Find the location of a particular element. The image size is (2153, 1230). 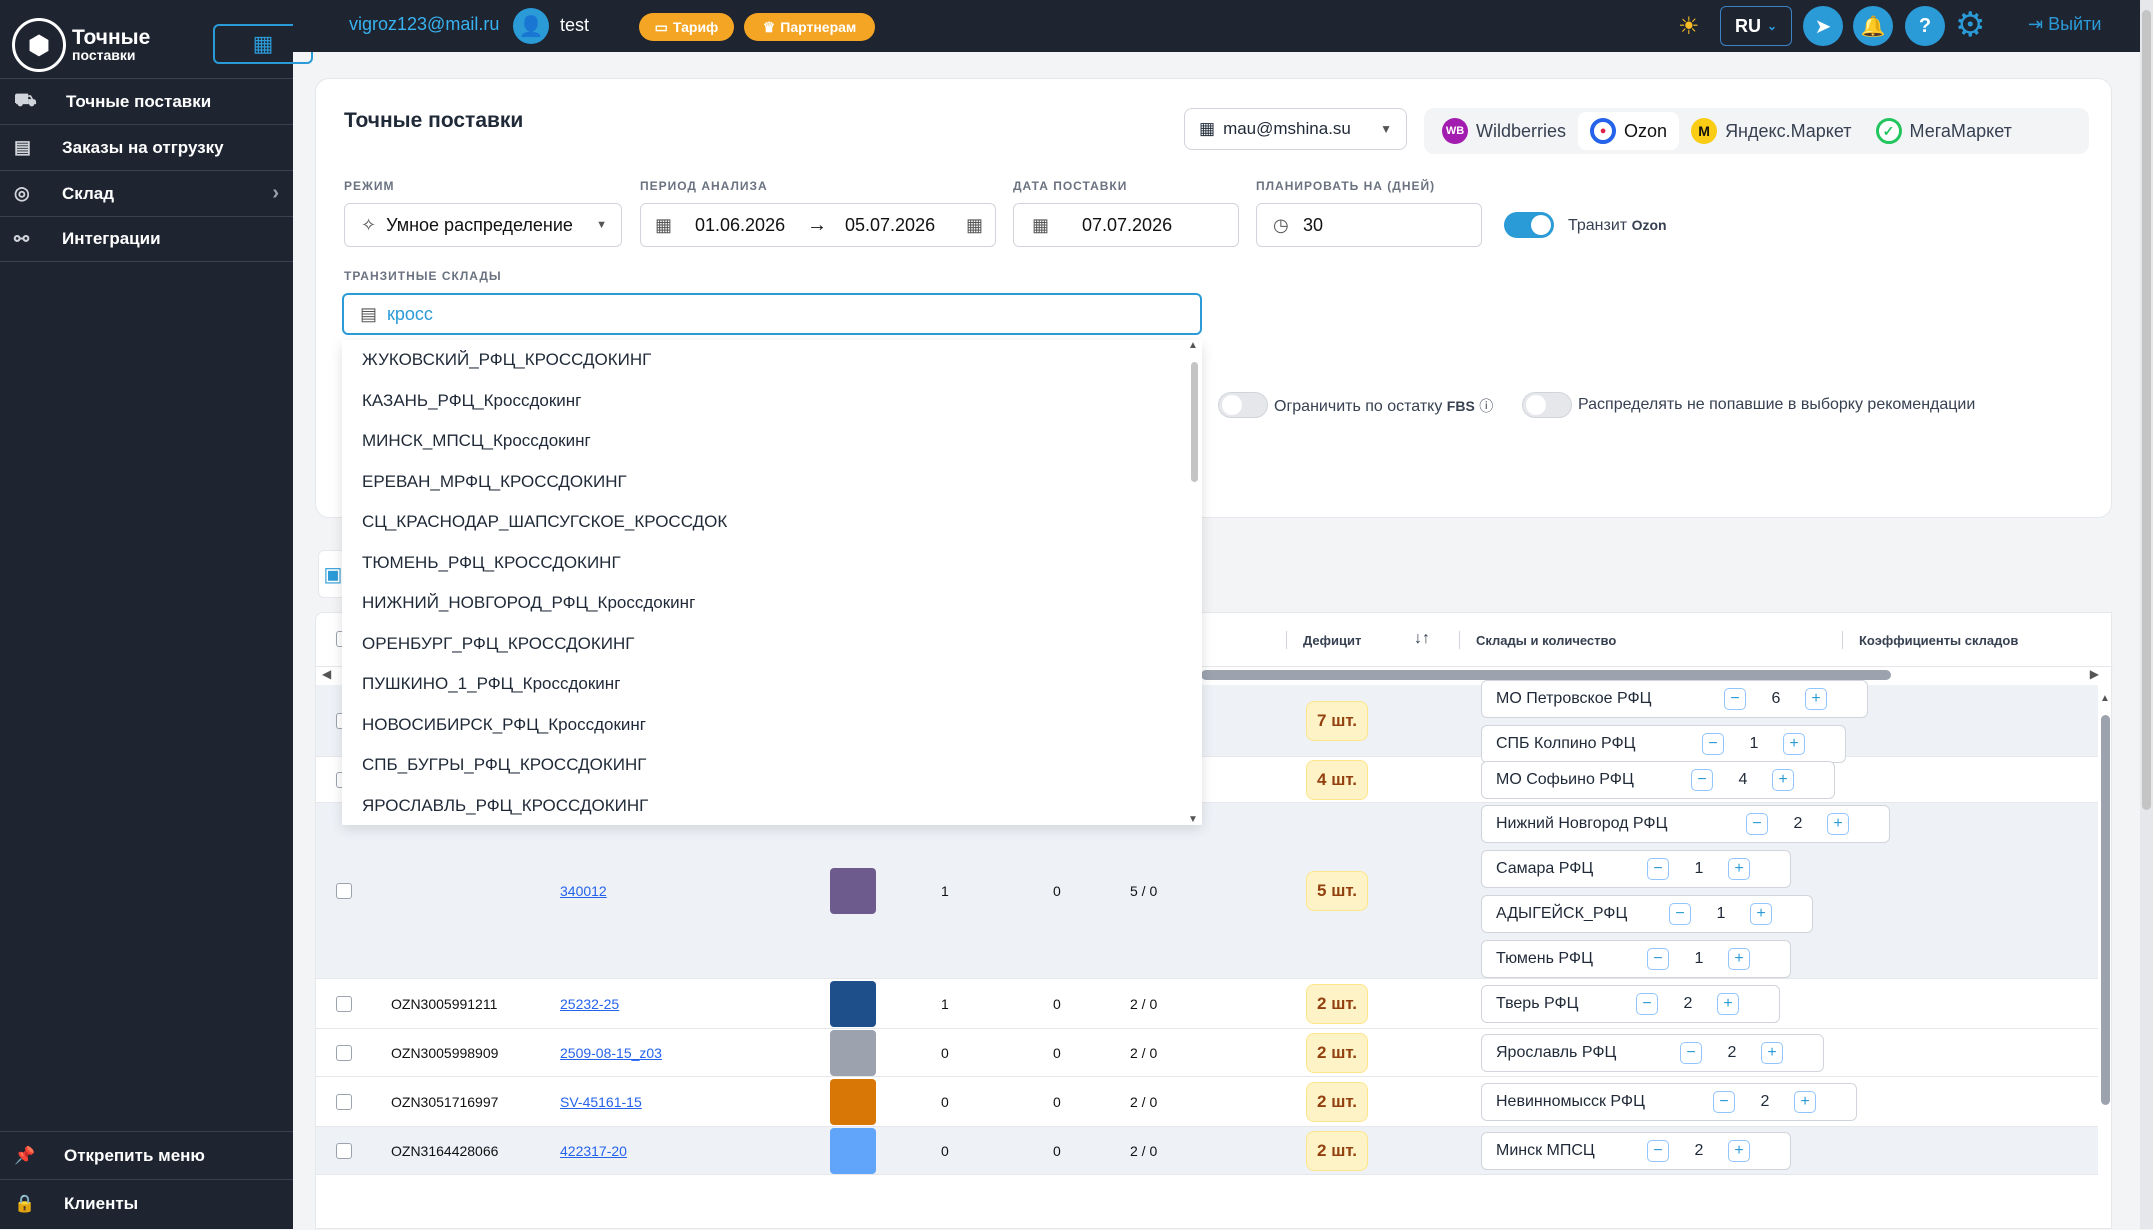

dropdown-option: НИЖНИЙ_НОВГОРОД_РФЦ_Кроссдокинг is located at coordinates (529, 603).